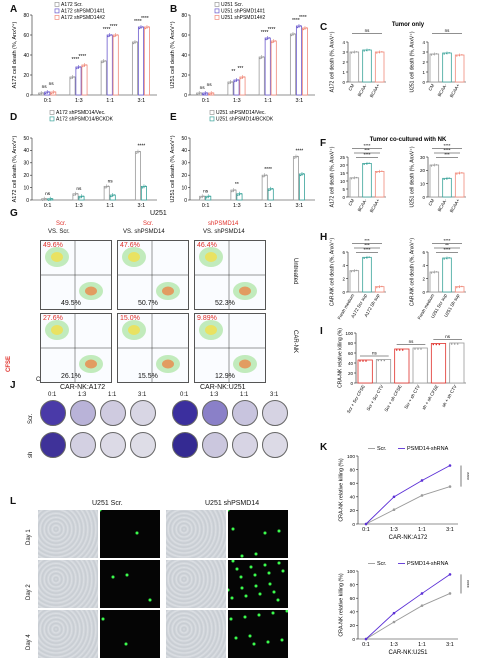 The image size is (479, 666). What do you see at coordinates (85, 120) in the screenshot?
I see `chart-d-legend-entry: A172 shPSMD14/BCKDK` at bounding box center [85, 120].